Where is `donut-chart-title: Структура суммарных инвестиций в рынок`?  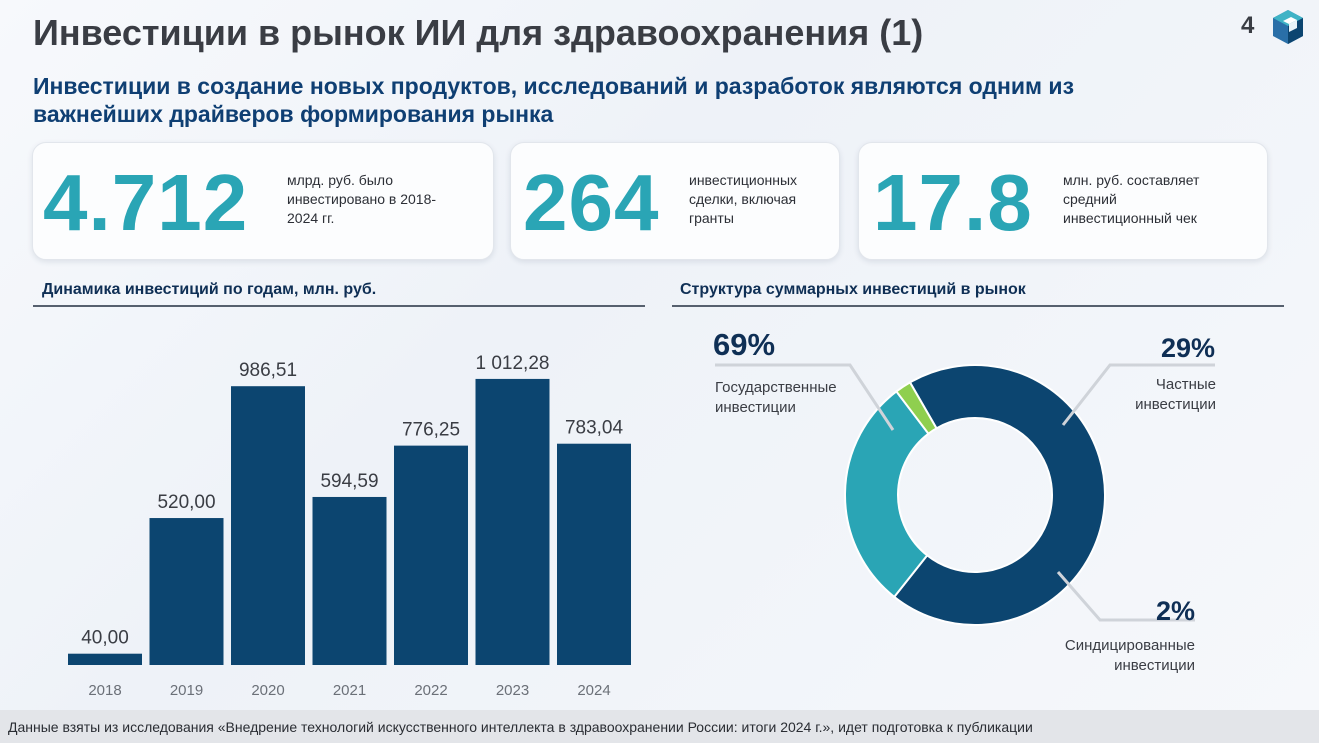 donut-chart-title: Структура суммарных инвестиций в рынок is located at coordinates (853, 289).